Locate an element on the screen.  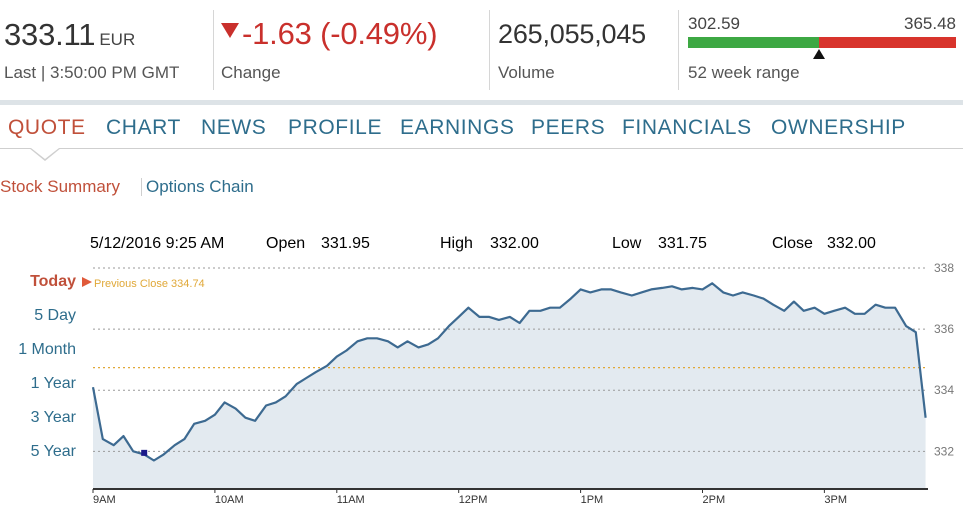
range-low: 302.59 is located at coordinates (714, 23).